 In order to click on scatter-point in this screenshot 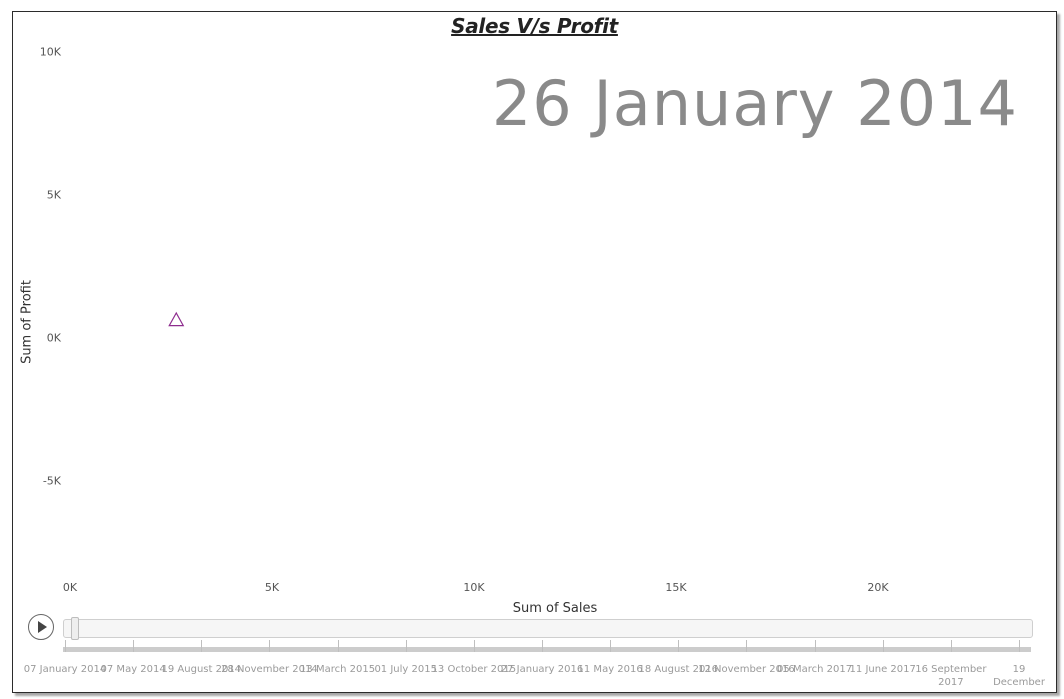, I will do `click(176, 319)`.